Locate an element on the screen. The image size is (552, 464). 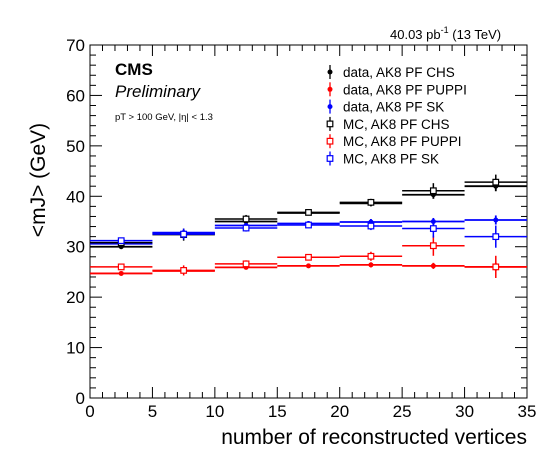
x-tick-label: 20 is located at coordinates (339, 411).